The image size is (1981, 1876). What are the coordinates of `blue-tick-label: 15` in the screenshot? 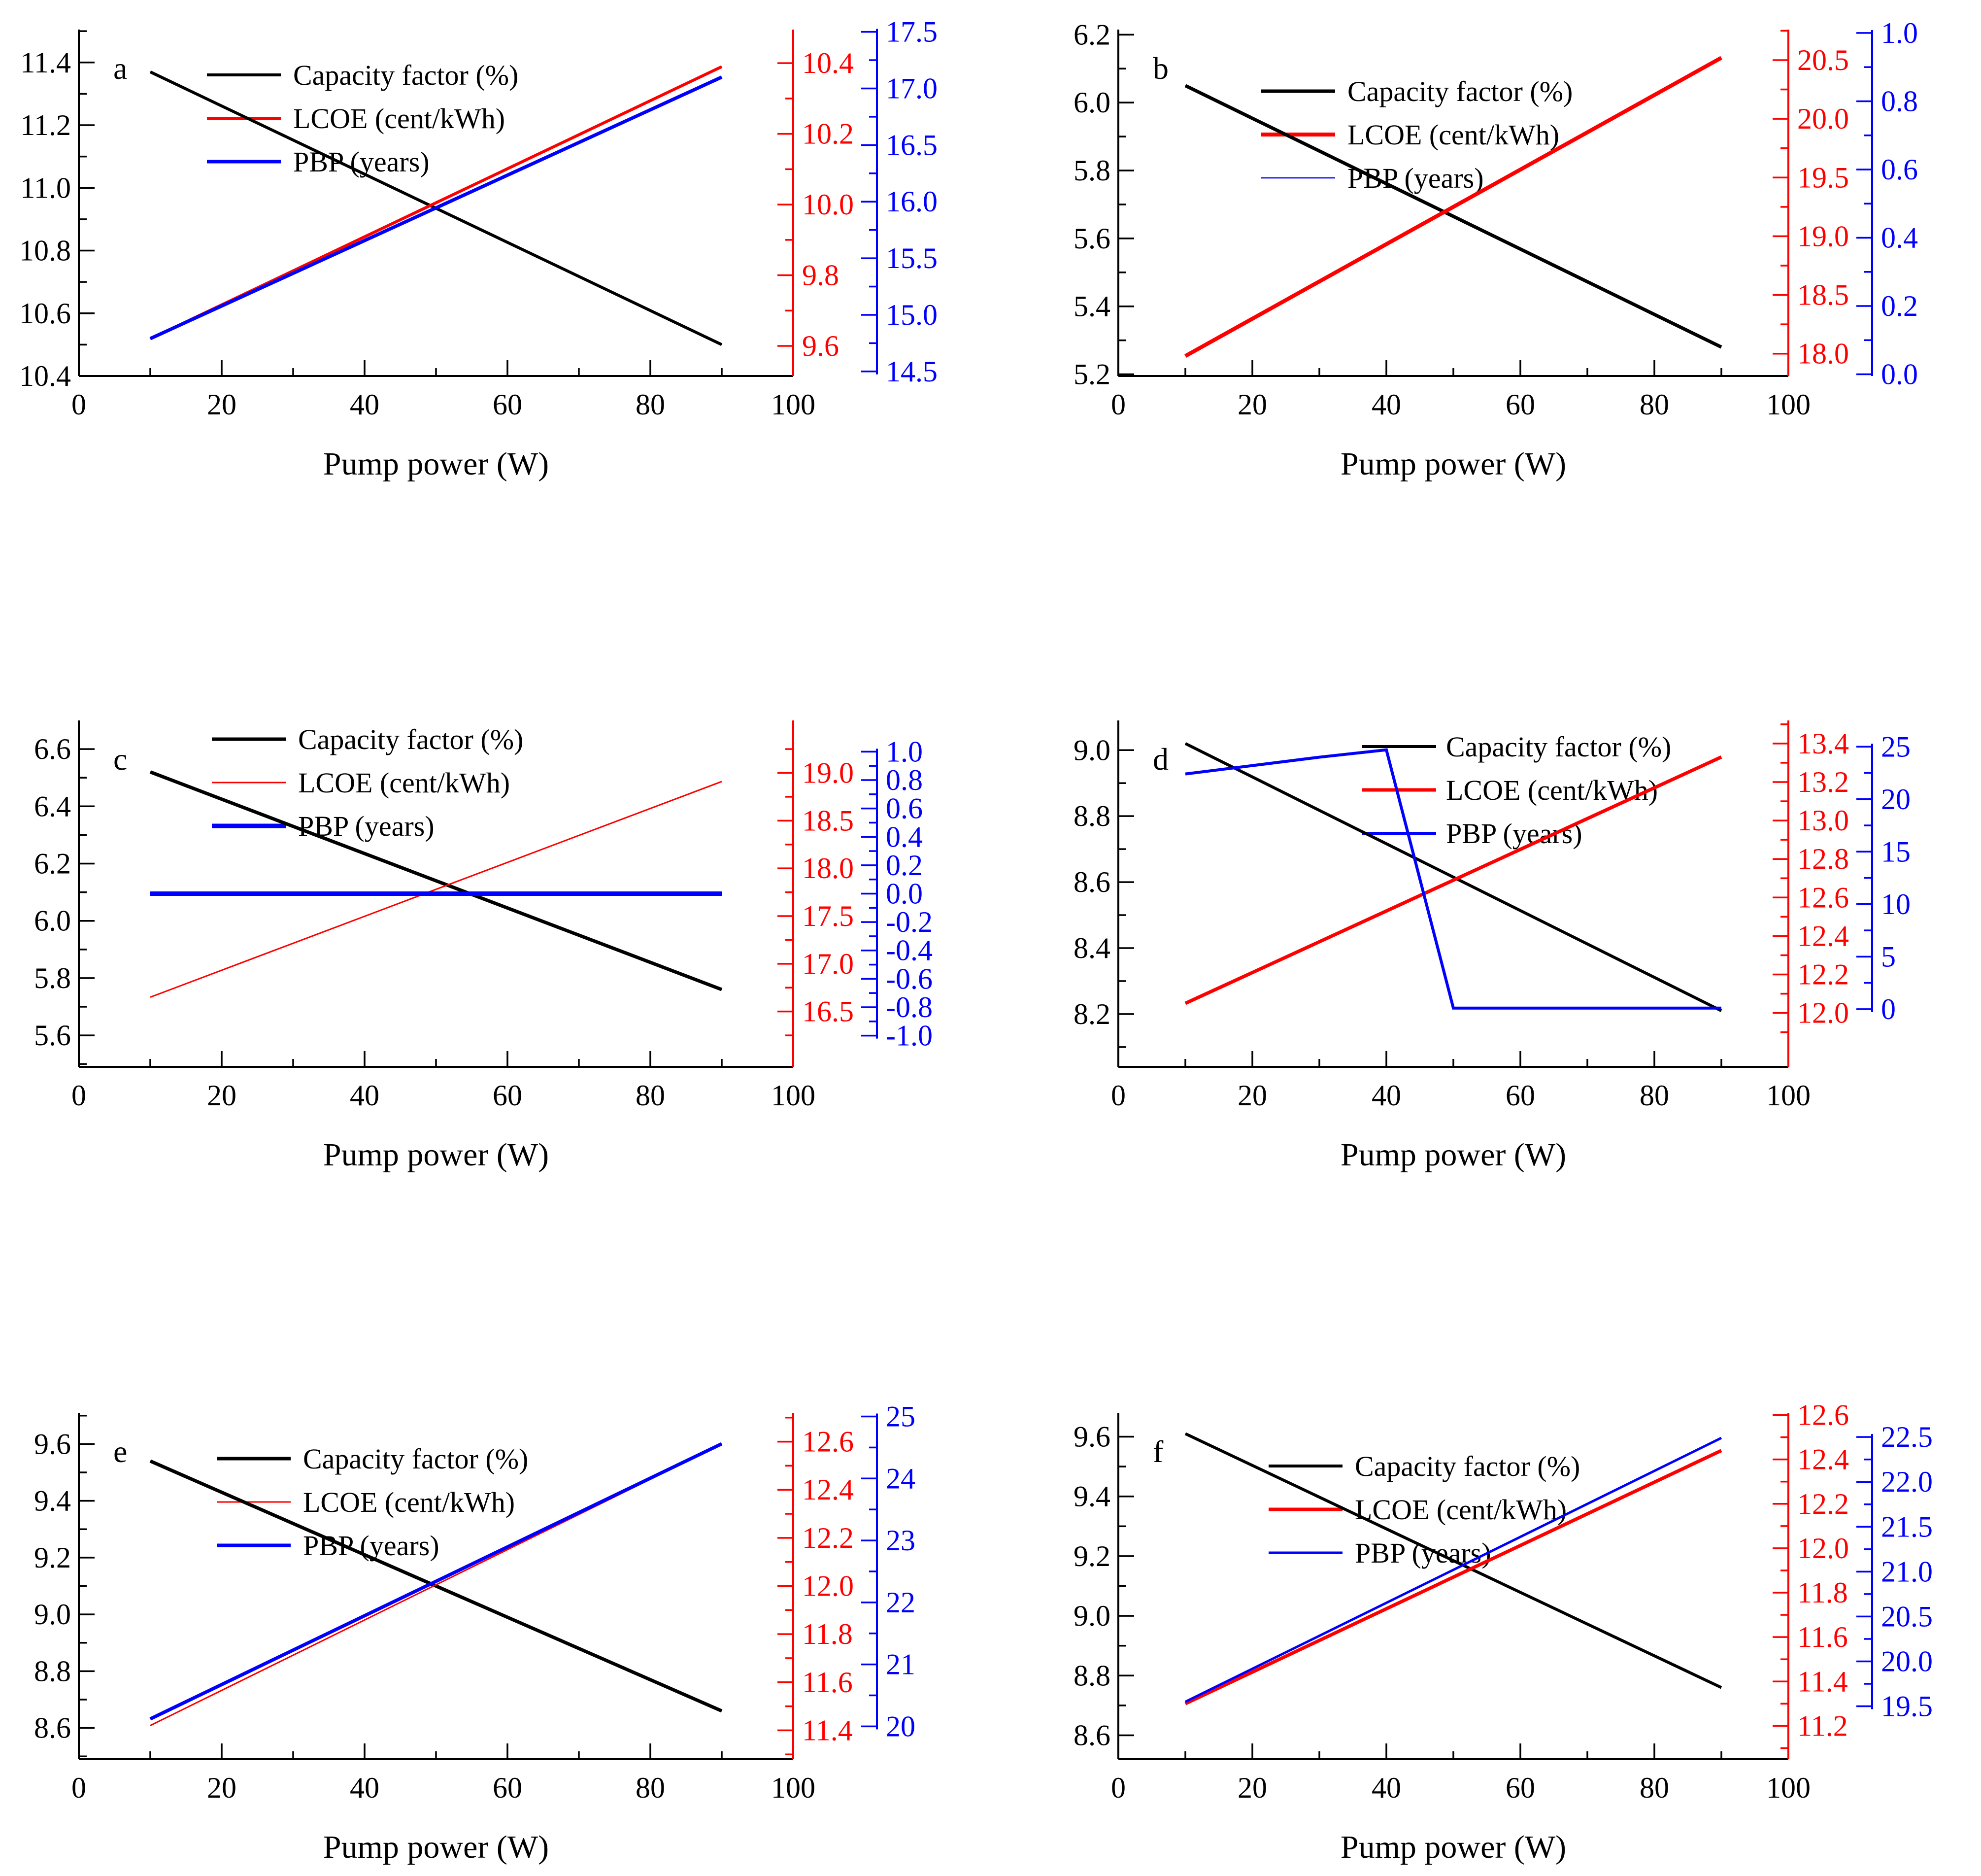 It's located at (1896, 851).